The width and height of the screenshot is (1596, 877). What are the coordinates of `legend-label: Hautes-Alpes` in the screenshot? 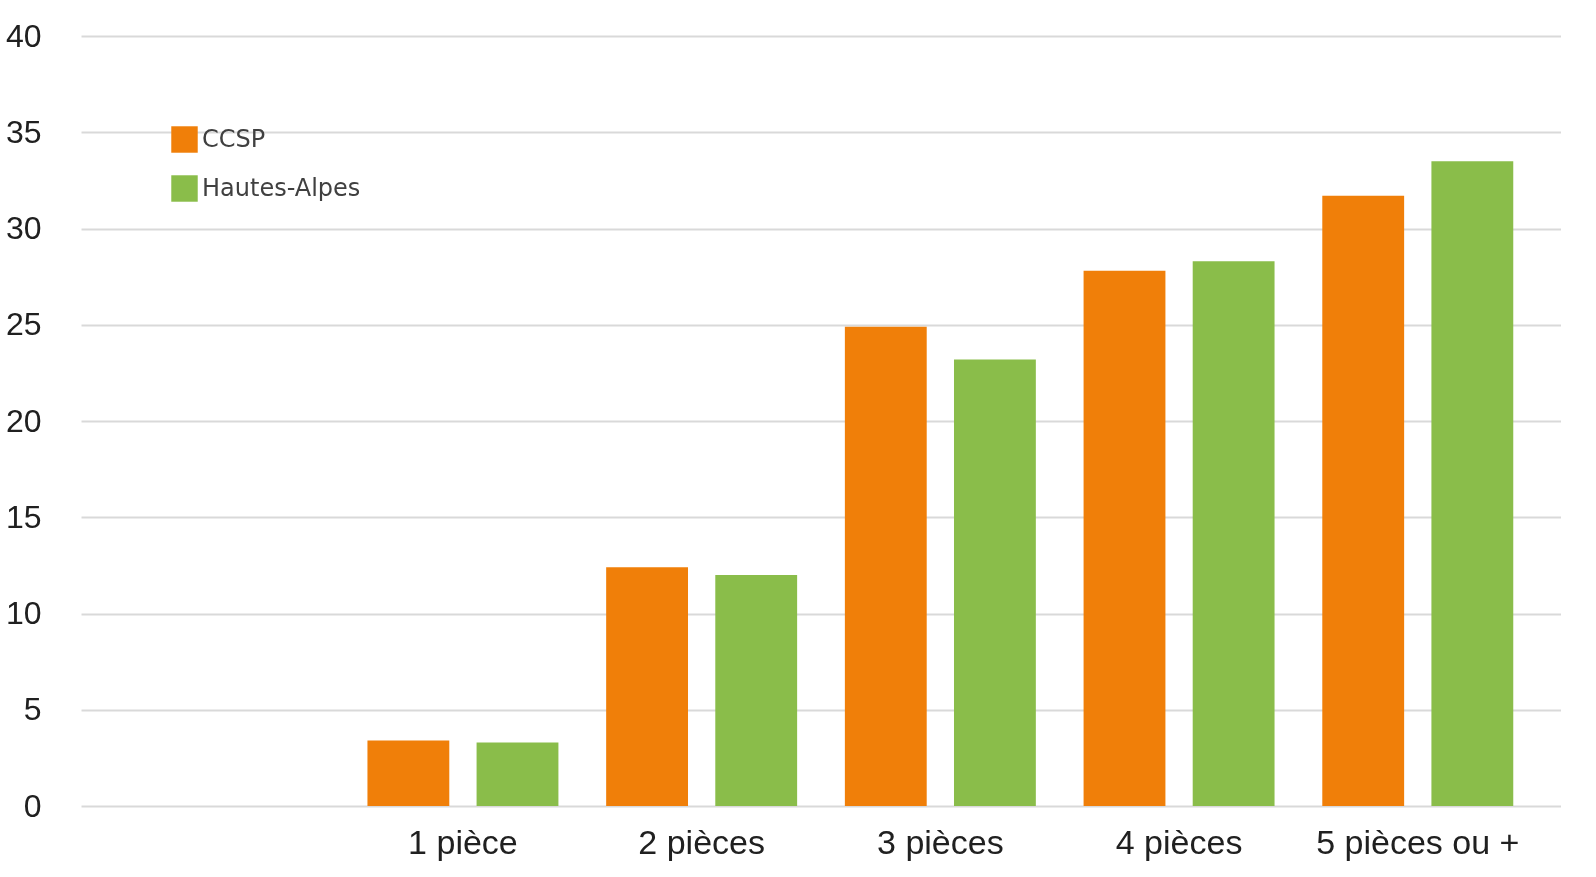 It's located at (281, 187).